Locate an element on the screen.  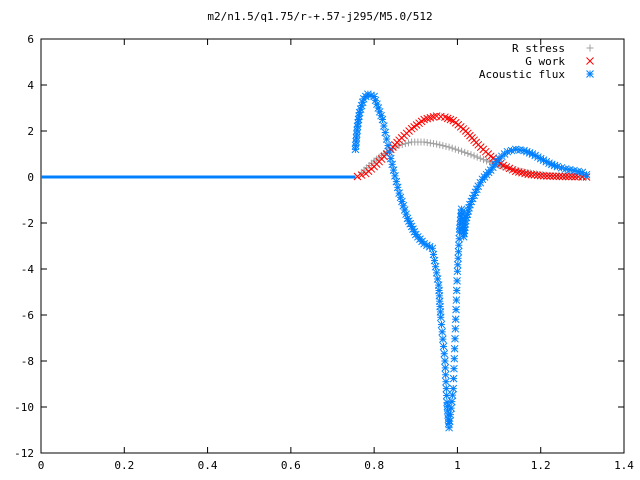
legend-label: G work is located at coordinates (545, 61).